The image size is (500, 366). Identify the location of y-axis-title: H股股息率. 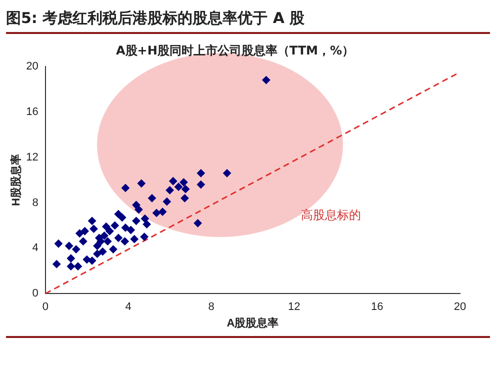
(16, 180).